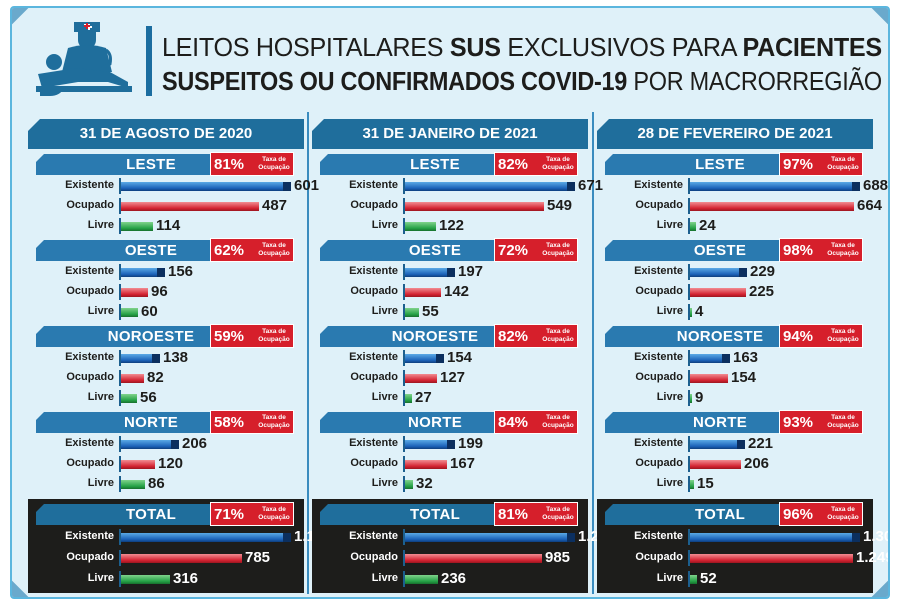  I want to click on bar-row-existente: Existente 199, so click(450, 443).